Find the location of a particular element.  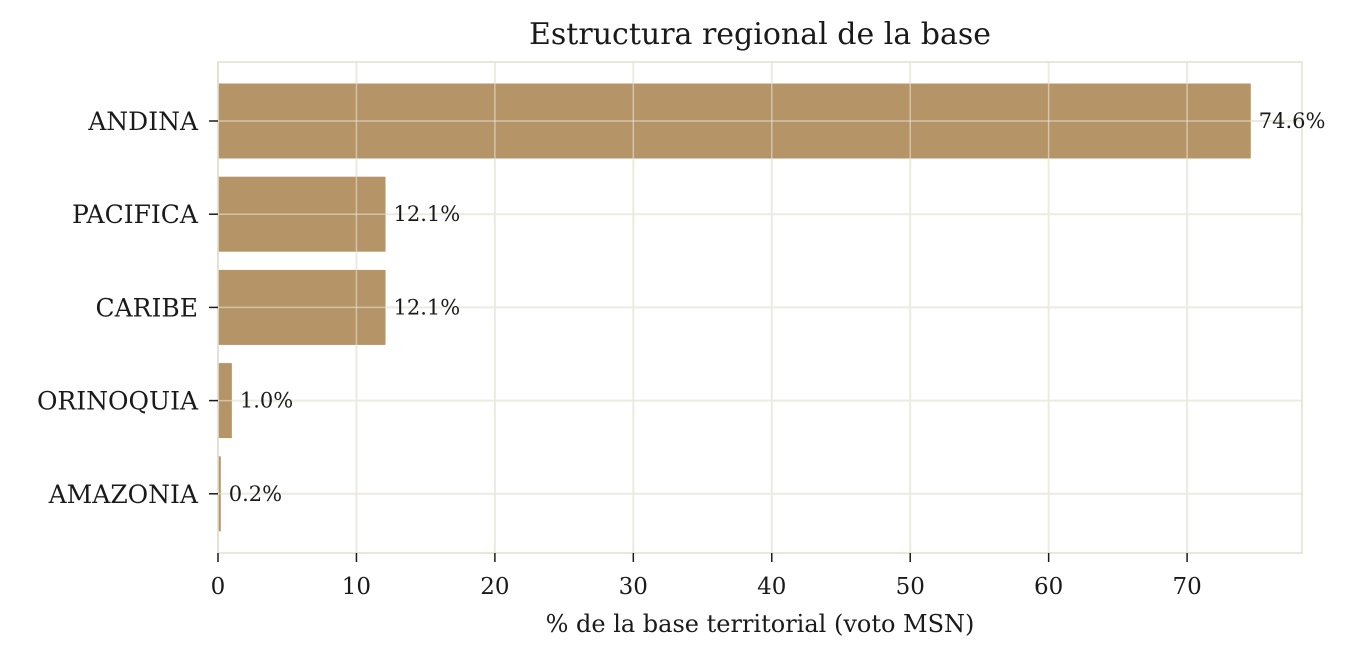

x-axis-label: % de la base territorial (voto MSN) is located at coordinates (760, 624).